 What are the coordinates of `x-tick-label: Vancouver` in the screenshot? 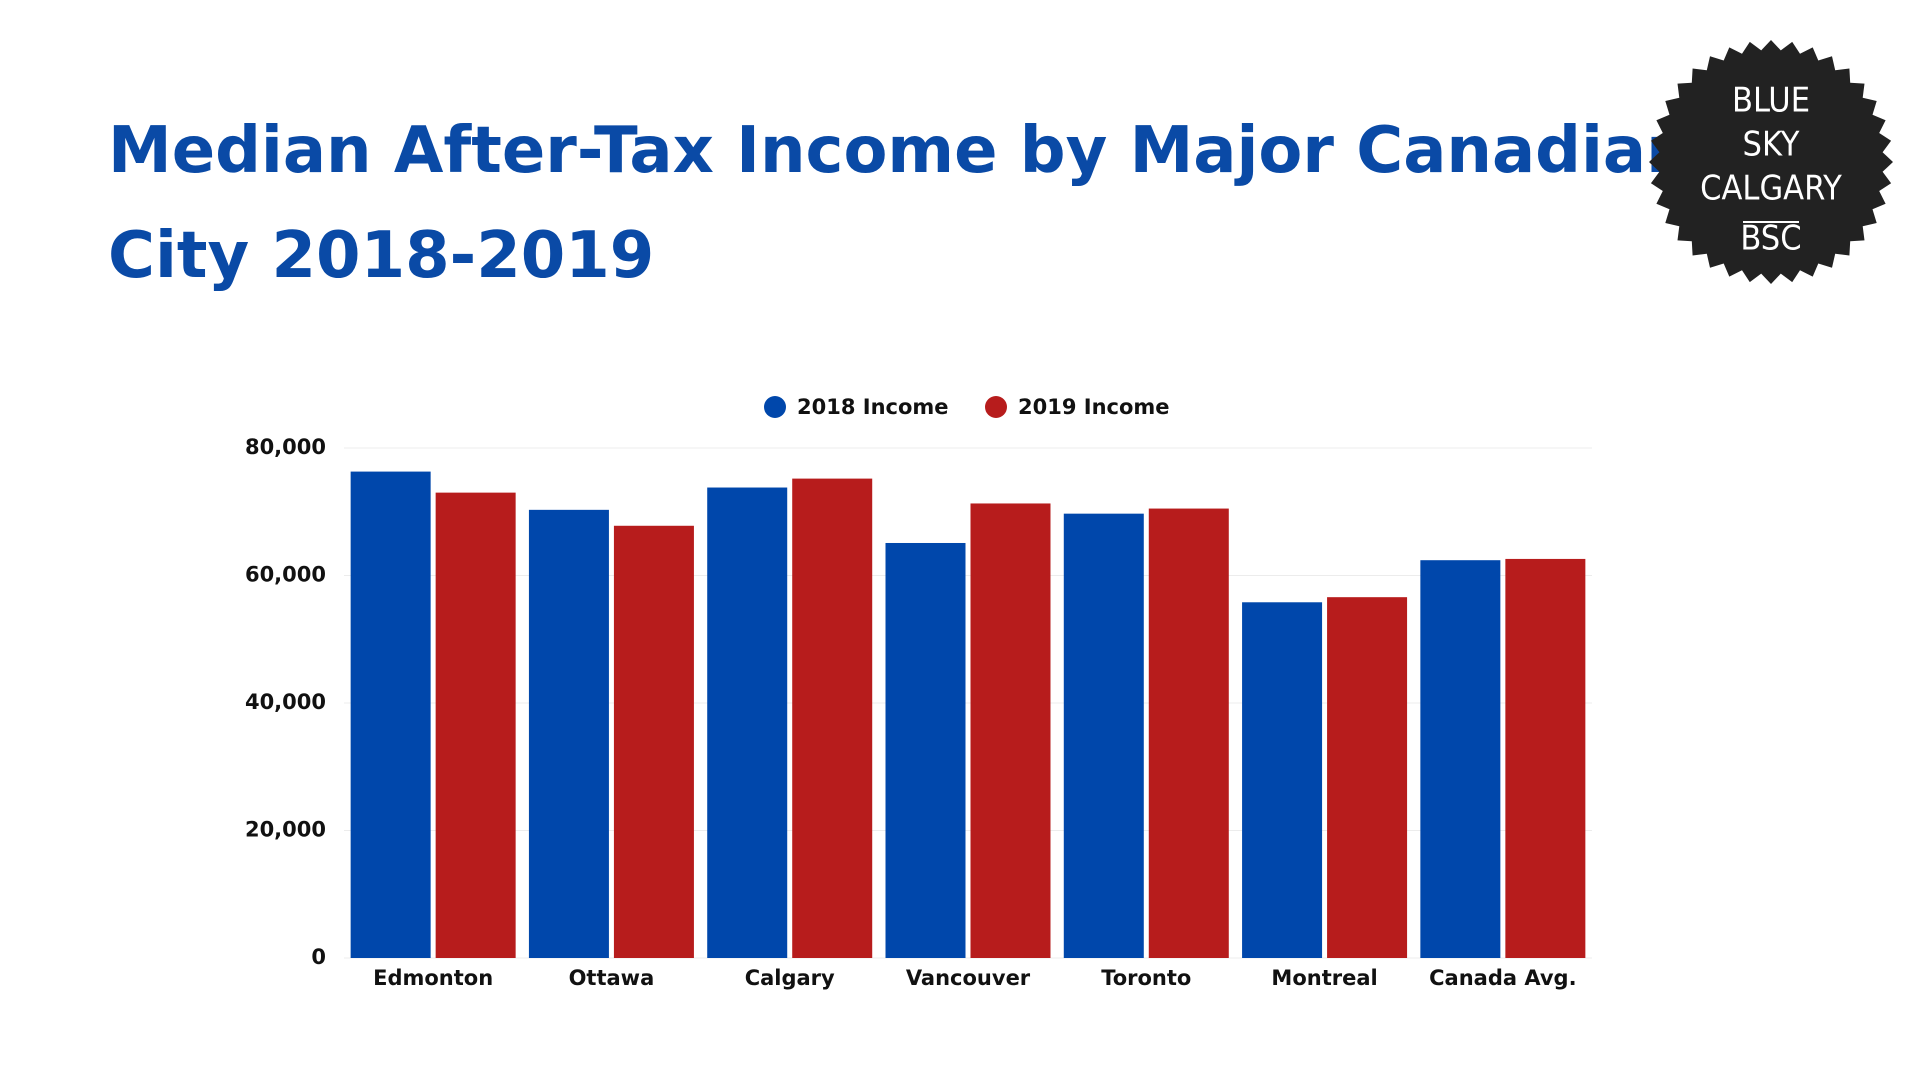 It's located at (968, 978).